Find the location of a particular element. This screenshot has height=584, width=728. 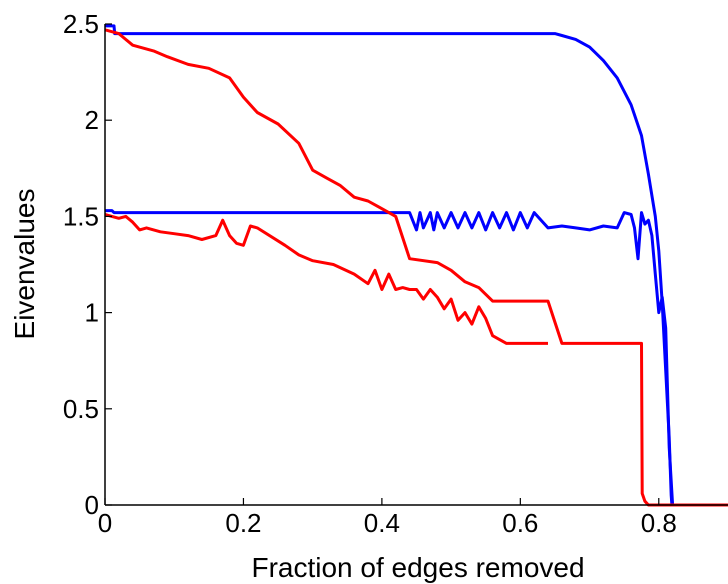

x-tick-label: 0.6 is located at coordinates (520, 523).